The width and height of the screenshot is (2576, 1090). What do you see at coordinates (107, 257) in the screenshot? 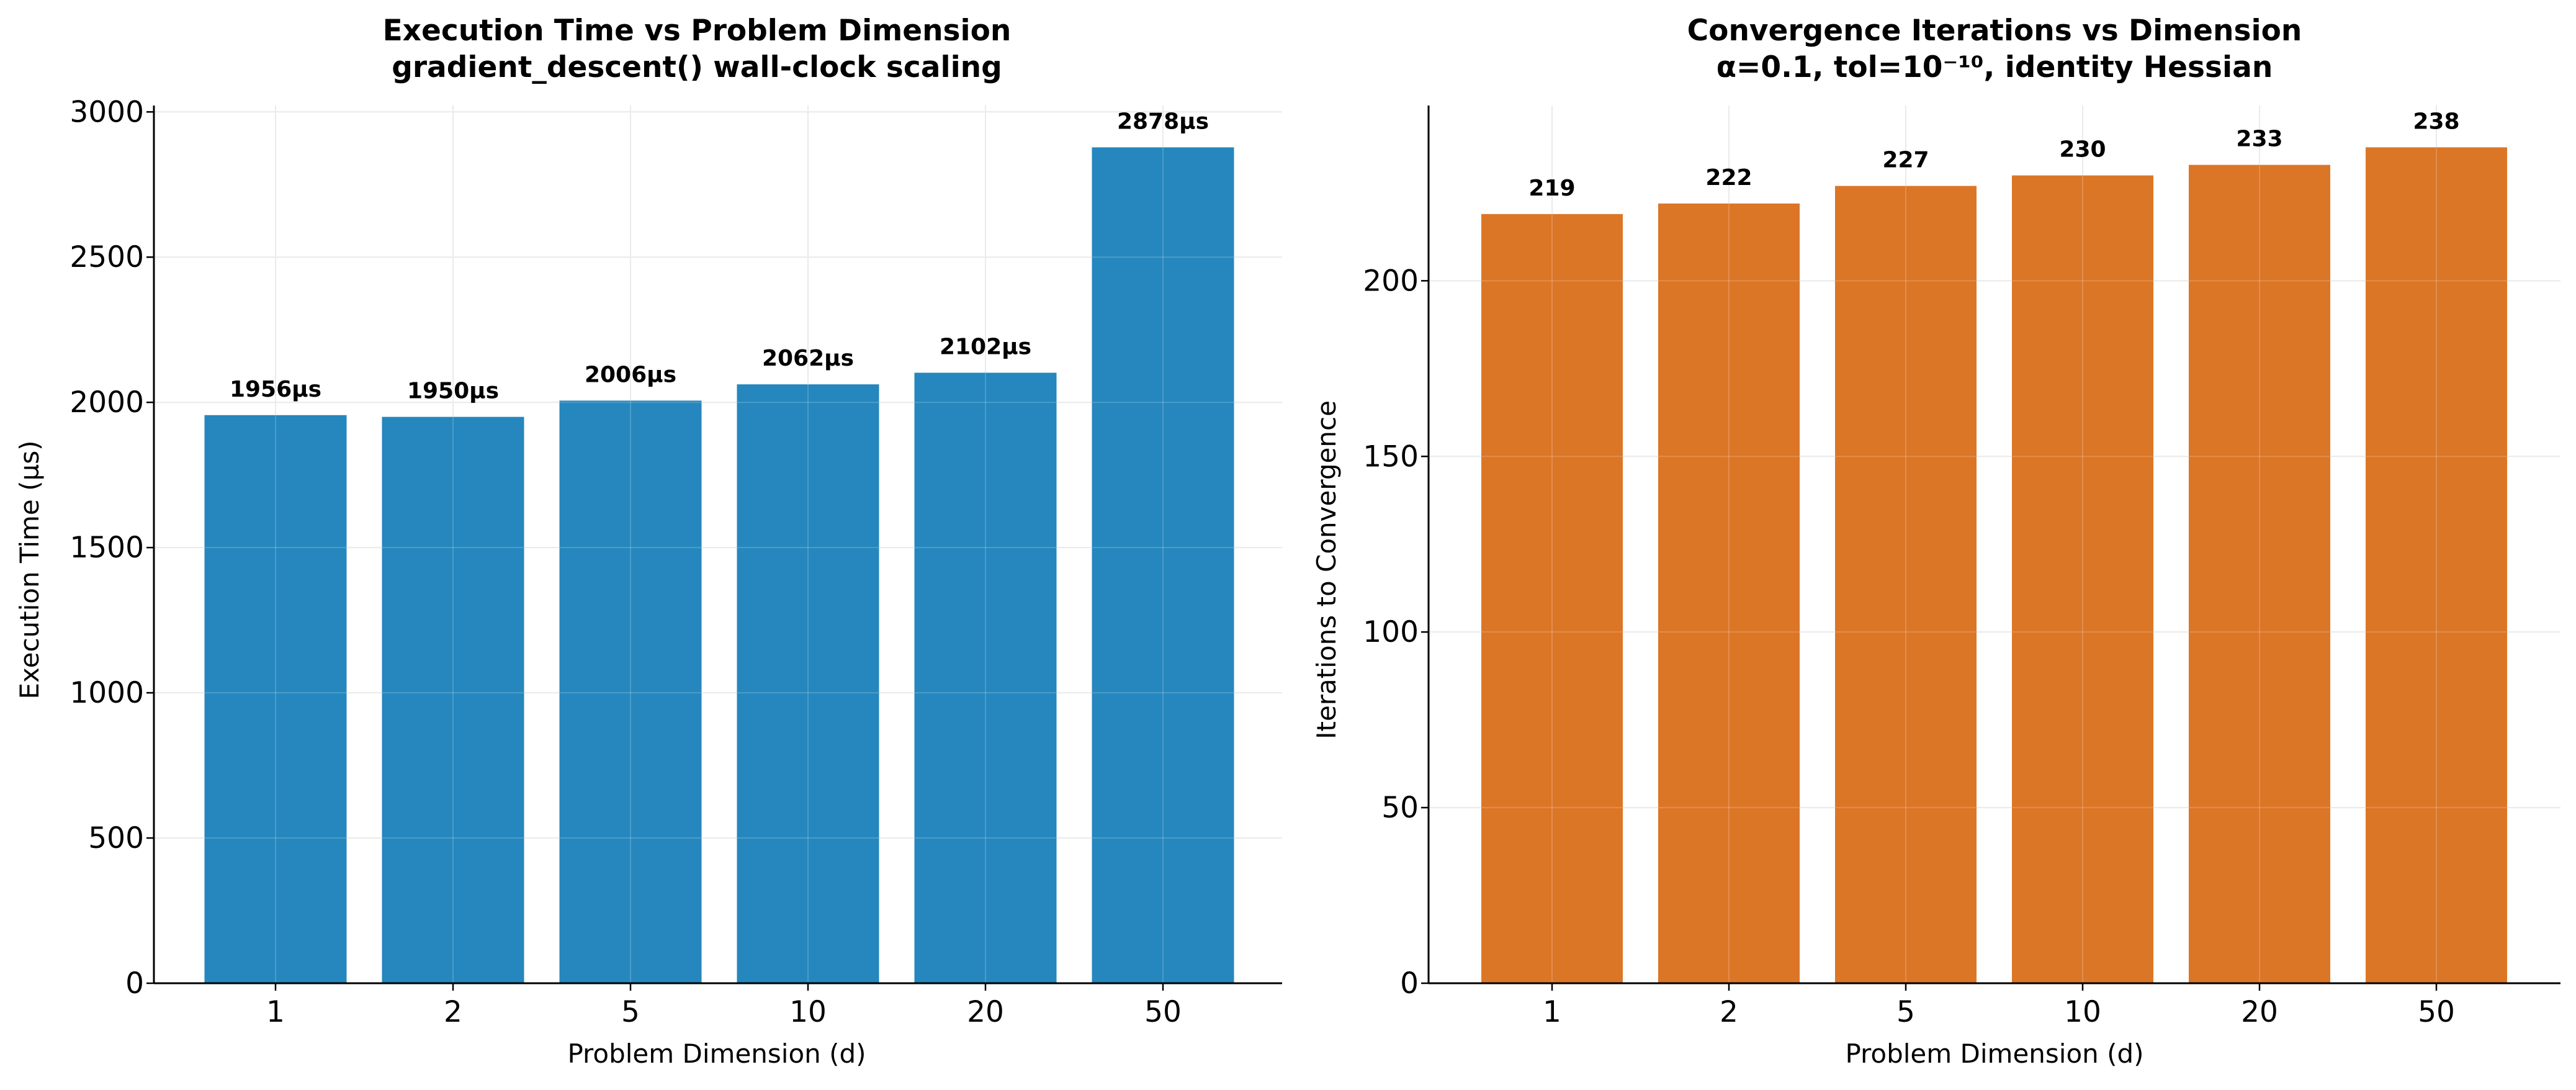
I see `y-tick-label: 2500` at bounding box center [107, 257].